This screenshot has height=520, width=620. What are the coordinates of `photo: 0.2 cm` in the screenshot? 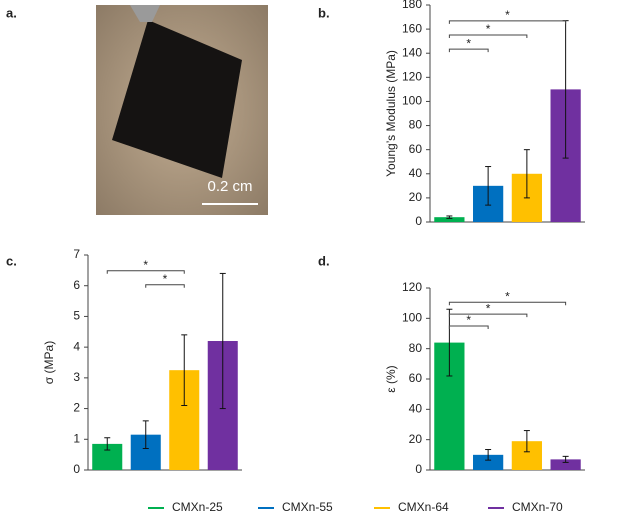 It's located at (182, 110).